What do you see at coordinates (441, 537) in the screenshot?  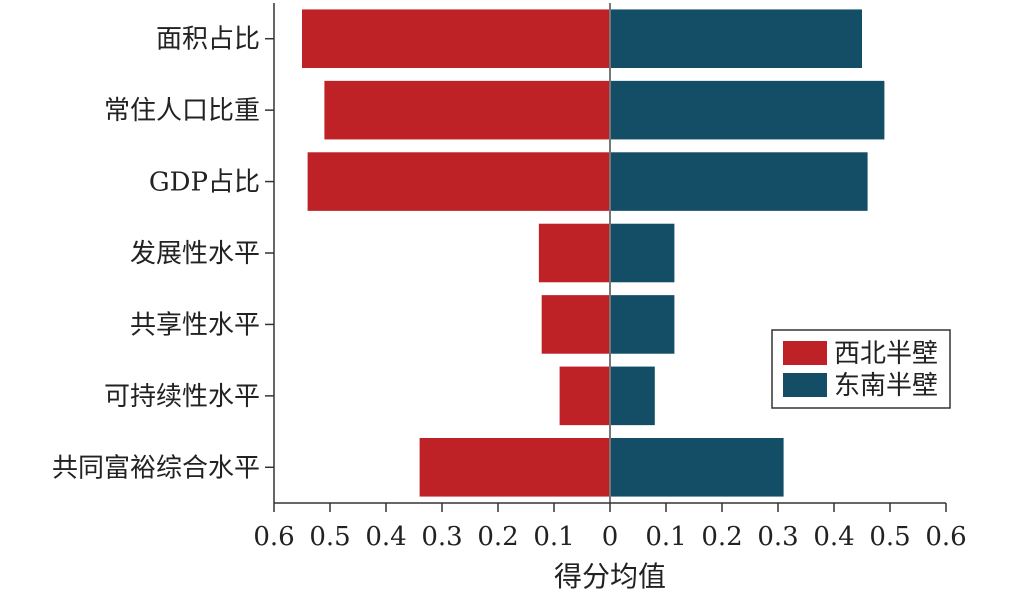 I see `x-tick-label-3: 0.3` at bounding box center [441, 537].